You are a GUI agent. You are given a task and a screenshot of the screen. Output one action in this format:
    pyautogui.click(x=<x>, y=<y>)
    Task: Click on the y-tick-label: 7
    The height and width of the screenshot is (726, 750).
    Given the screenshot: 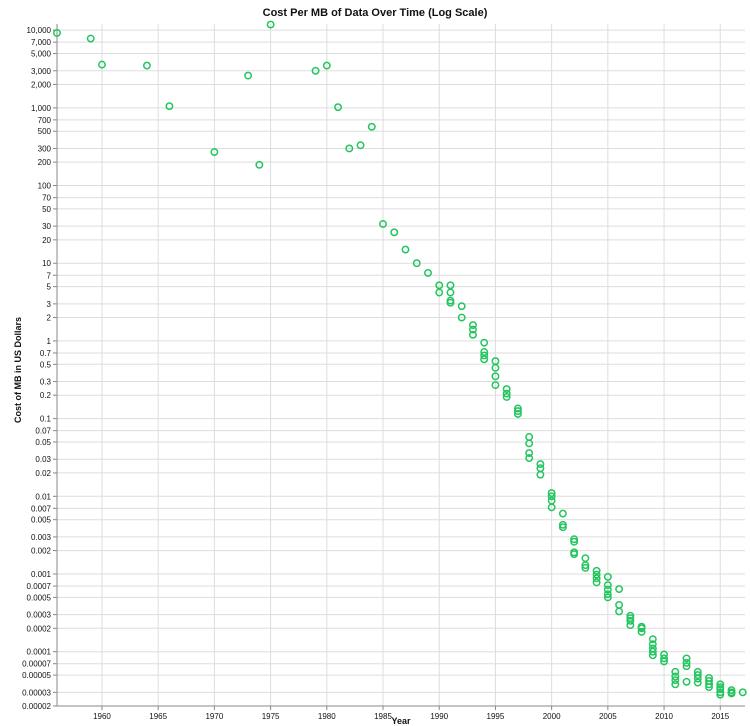 What is the action you would take?
    pyautogui.click(x=49, y=275)
    